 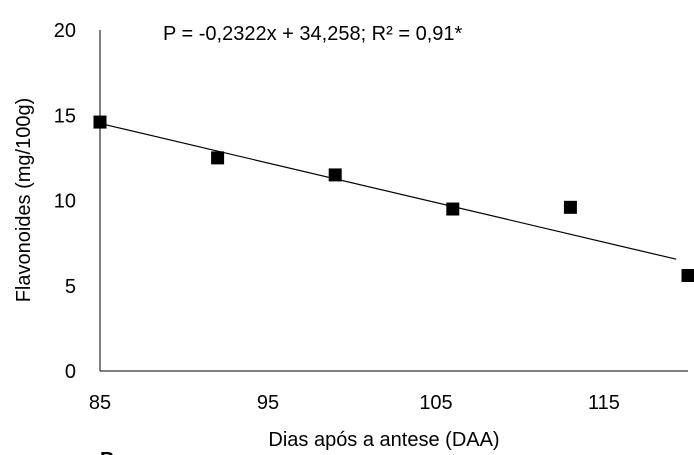 I want to click on x-tick-label: 95, so click(x=268, y=403).